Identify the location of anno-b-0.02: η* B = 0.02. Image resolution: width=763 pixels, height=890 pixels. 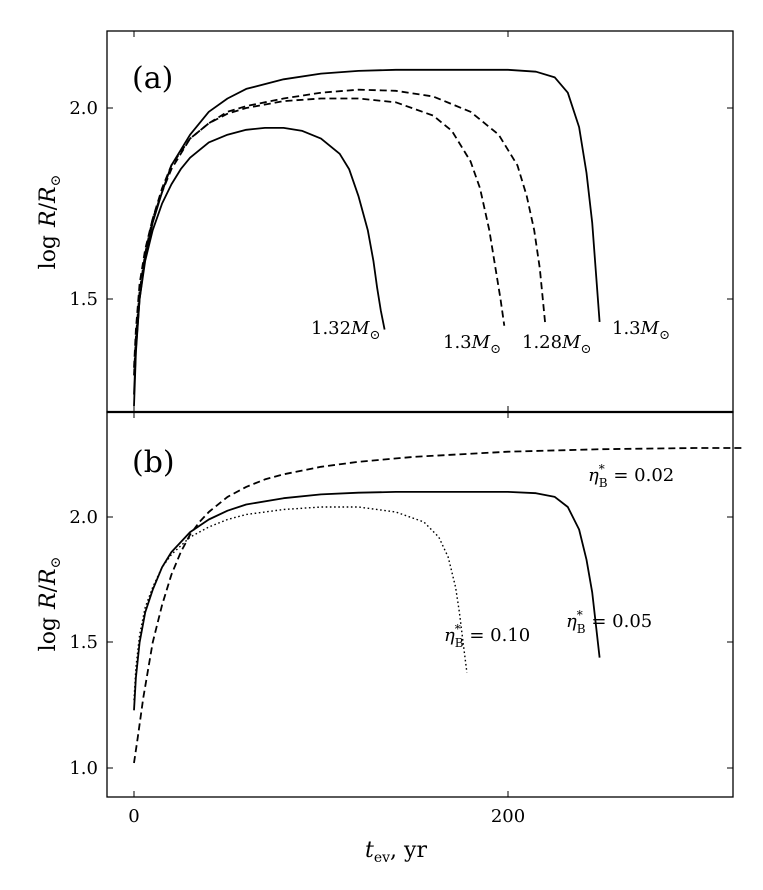
(631, 476).